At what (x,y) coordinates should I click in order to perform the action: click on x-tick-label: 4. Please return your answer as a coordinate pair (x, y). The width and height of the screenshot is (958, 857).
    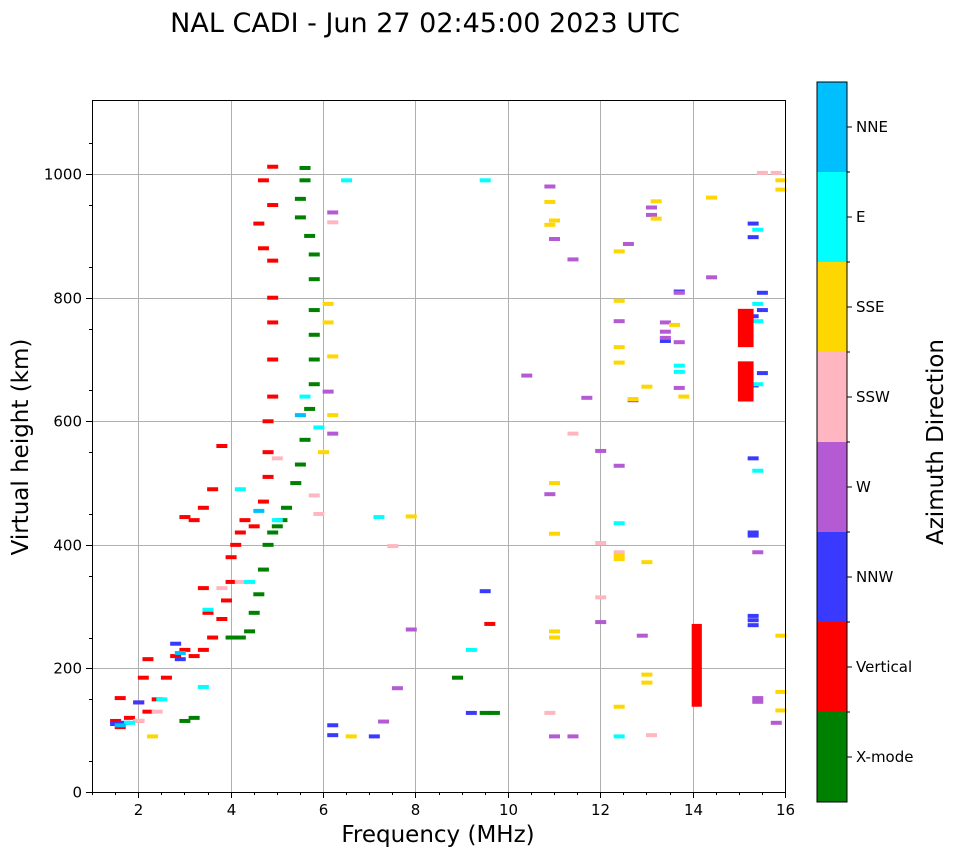
    Looking at the image, I should click on (232, 810).